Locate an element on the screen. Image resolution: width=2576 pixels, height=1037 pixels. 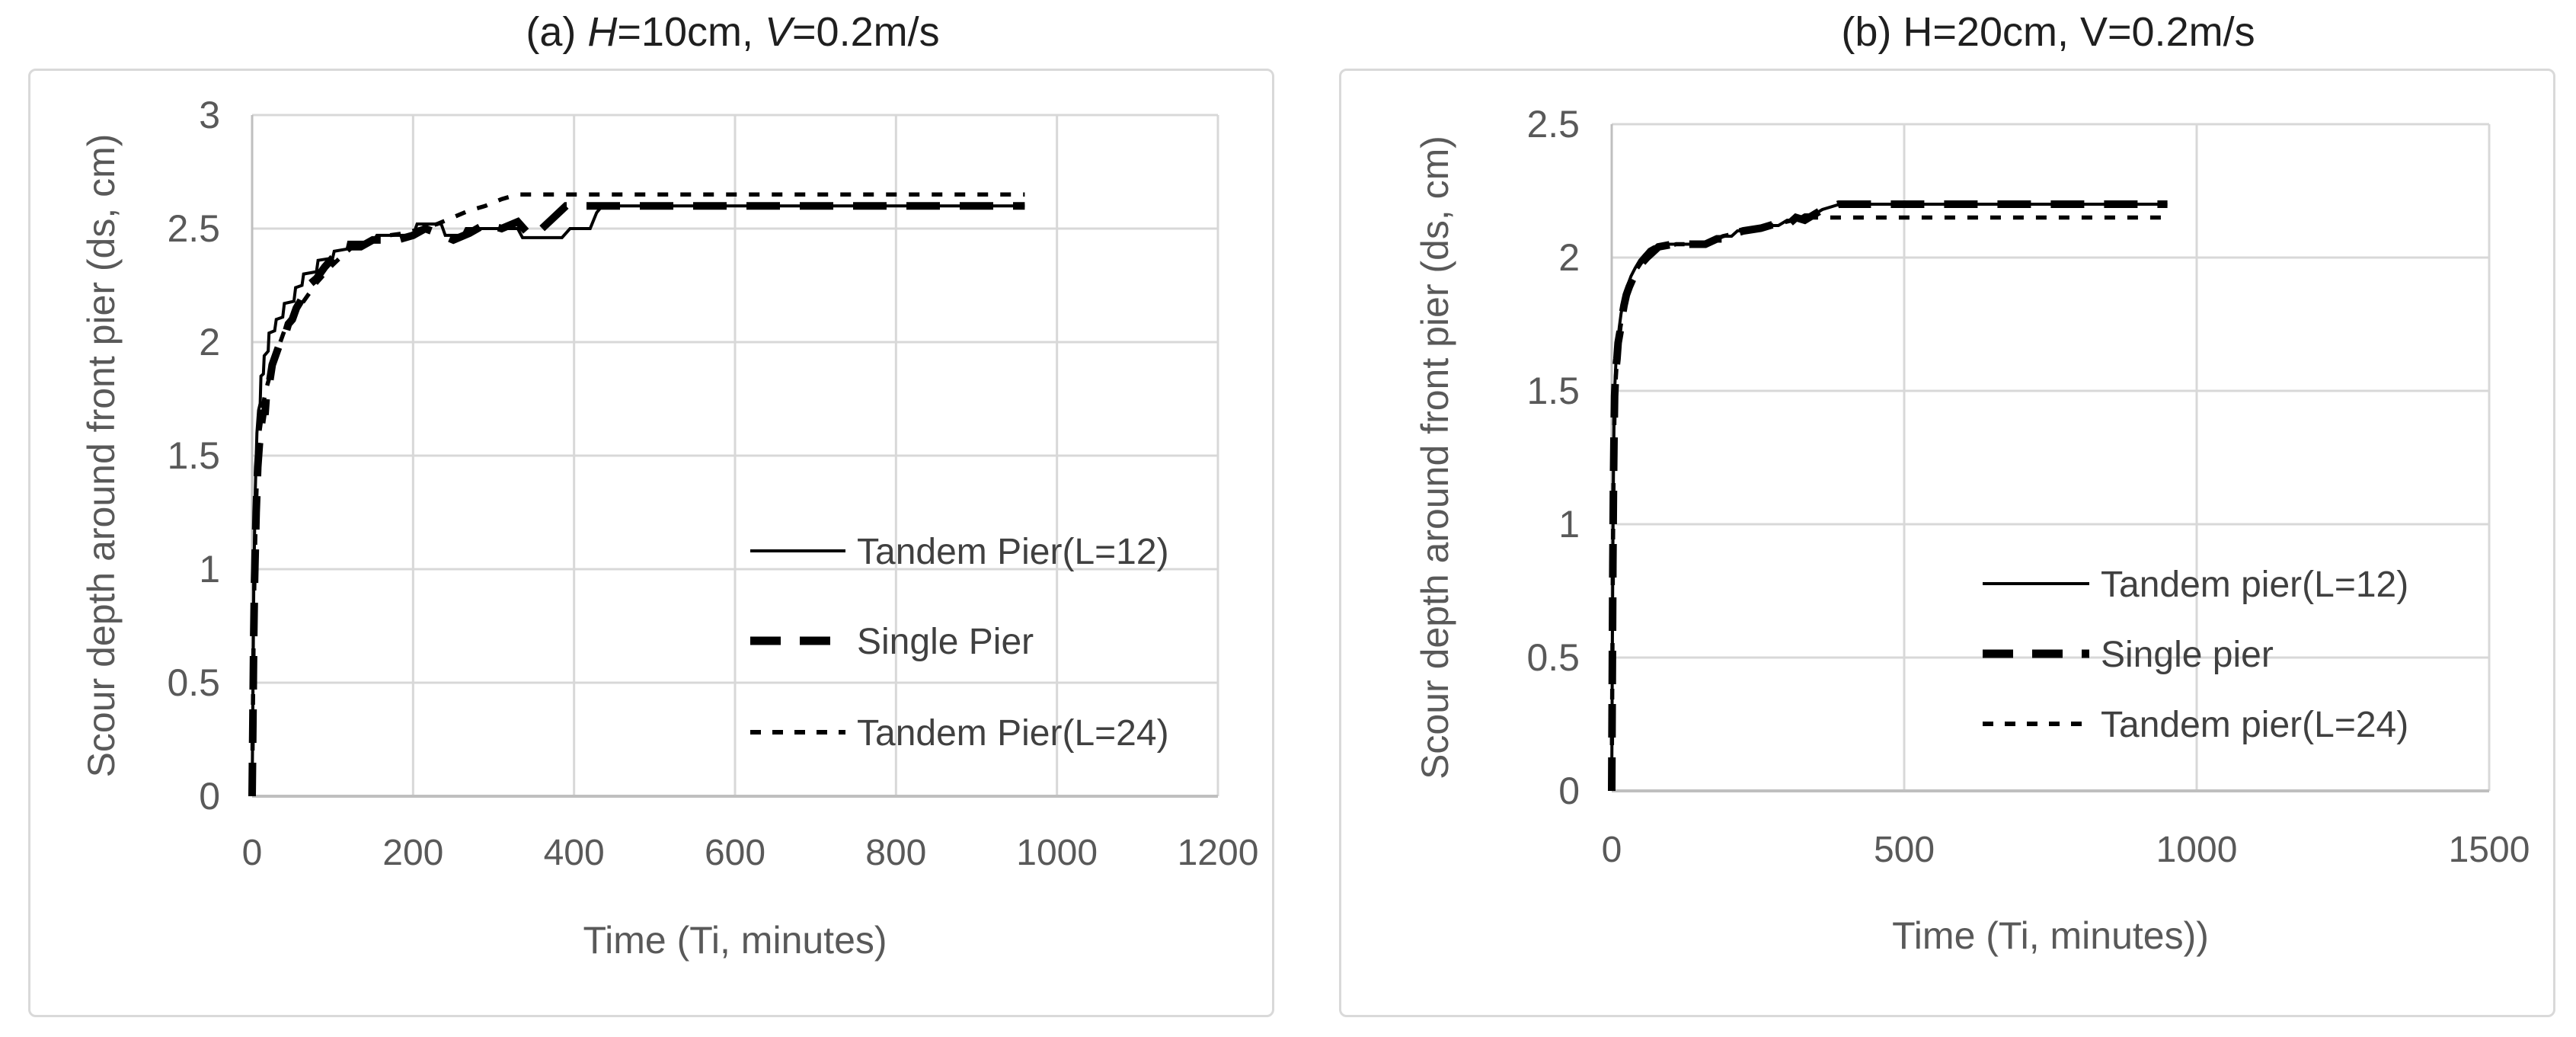
x-tick-label: 200 is located at coordinates (412, 853).